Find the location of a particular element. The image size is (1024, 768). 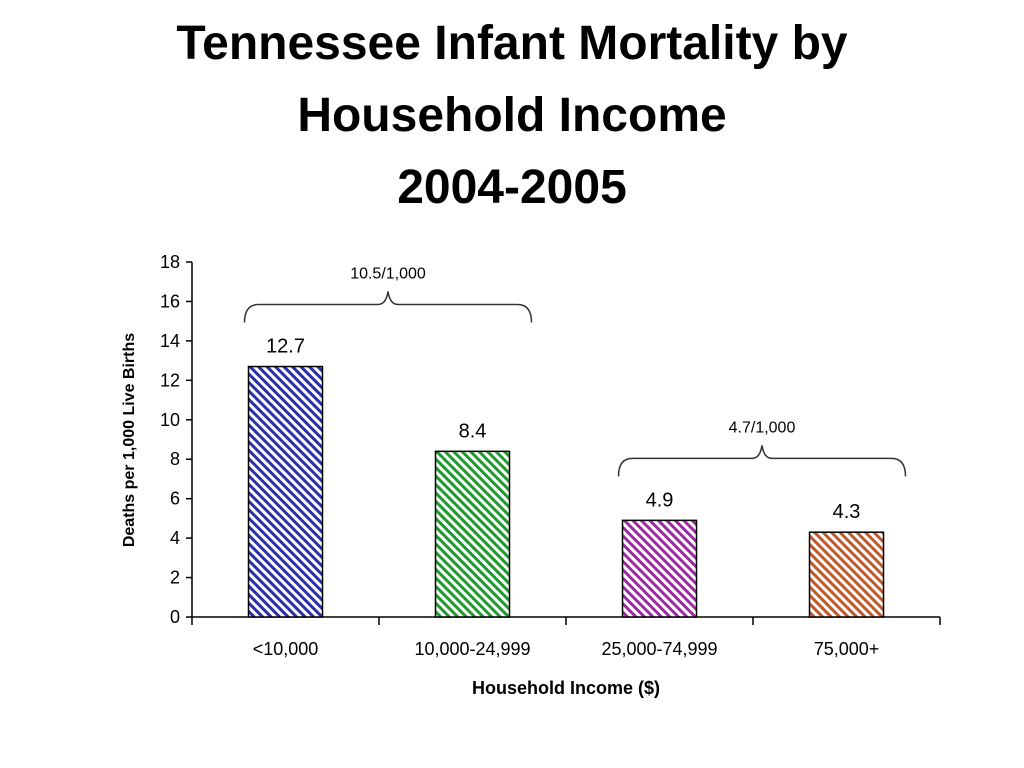

bar-value-label: 4.3 is located at coordinates (847, 512).